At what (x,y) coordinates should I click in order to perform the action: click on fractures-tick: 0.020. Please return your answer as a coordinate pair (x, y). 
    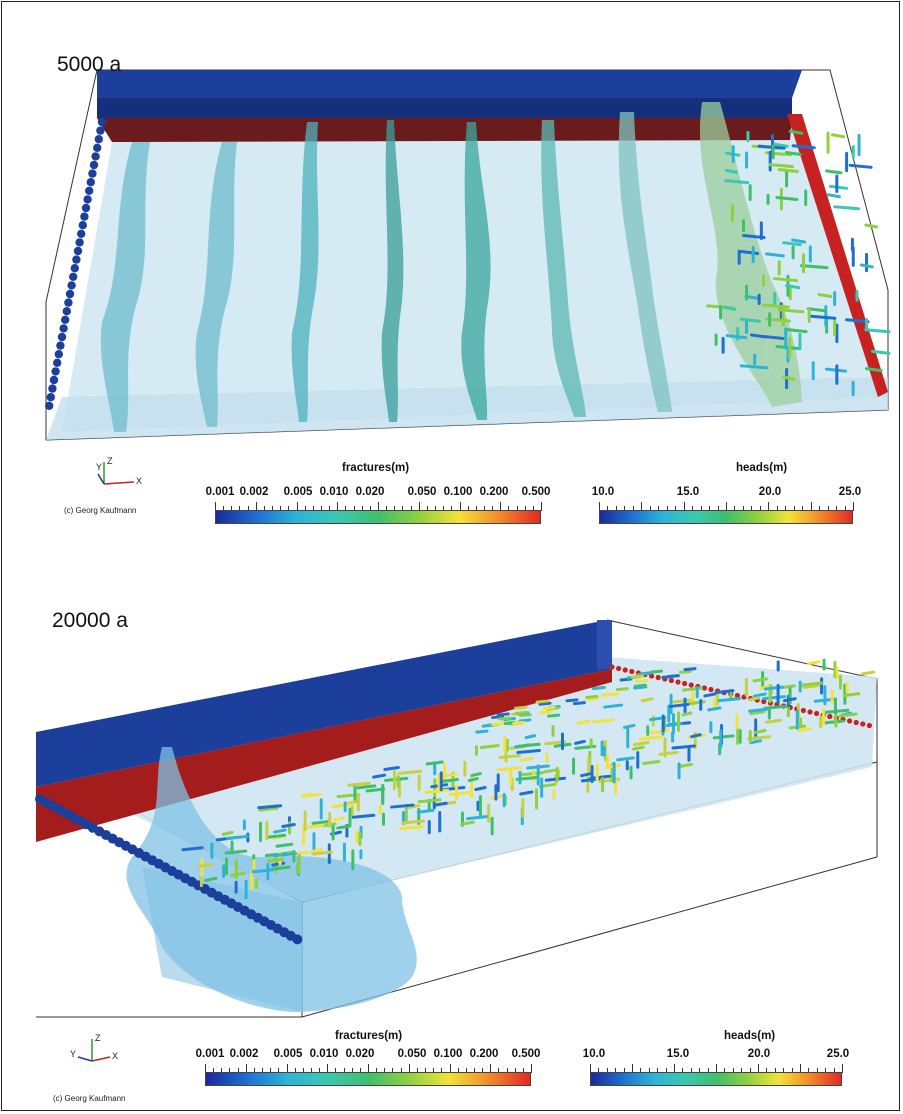
    Looking at the image, I should click on (370, 492).